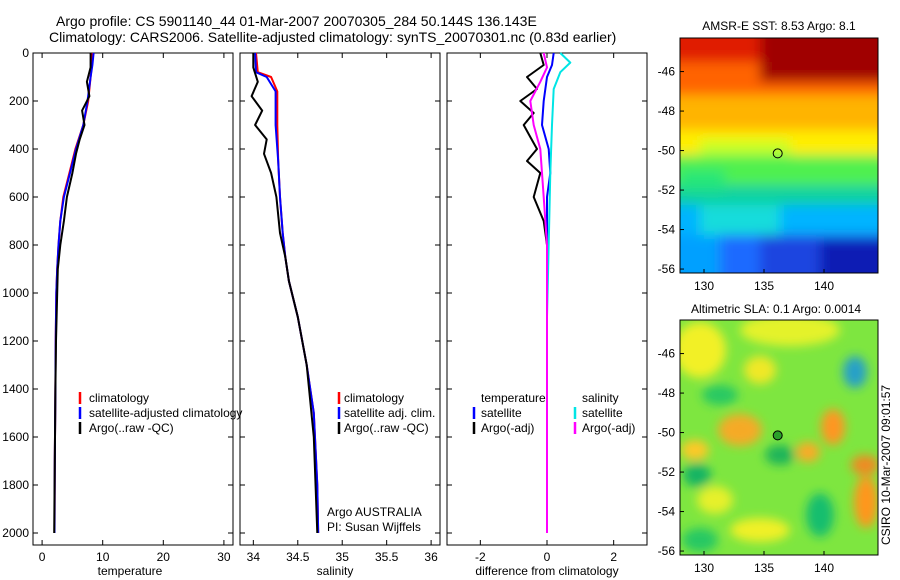  I want to click on legend-label-satellite-adjusted: satellite-adjusted climatology, so click(165, 413).